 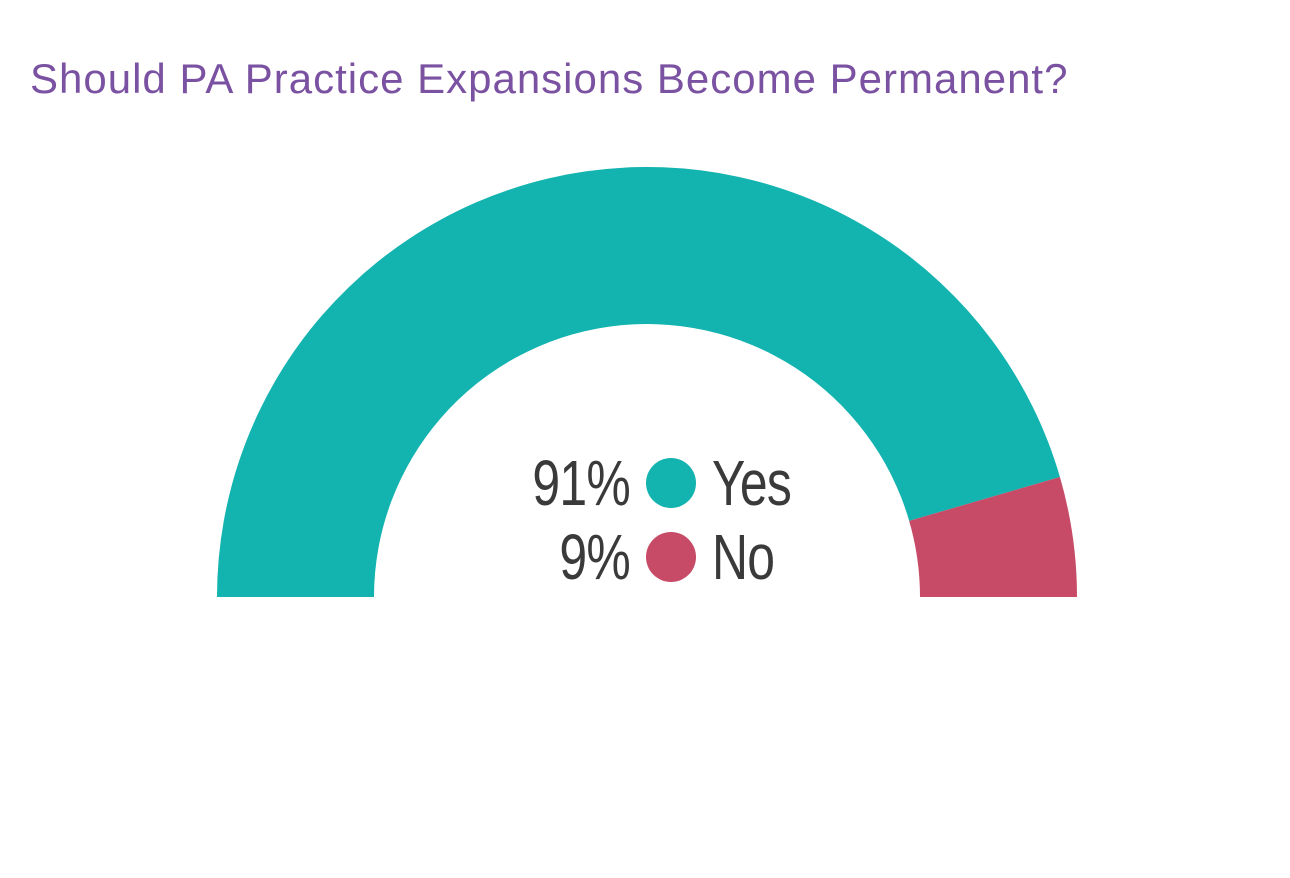 What do you see at coordinates (671, 483) in the screenshot?
I see `legend-swatch-yes-icon` at bounding box center [671, 483].